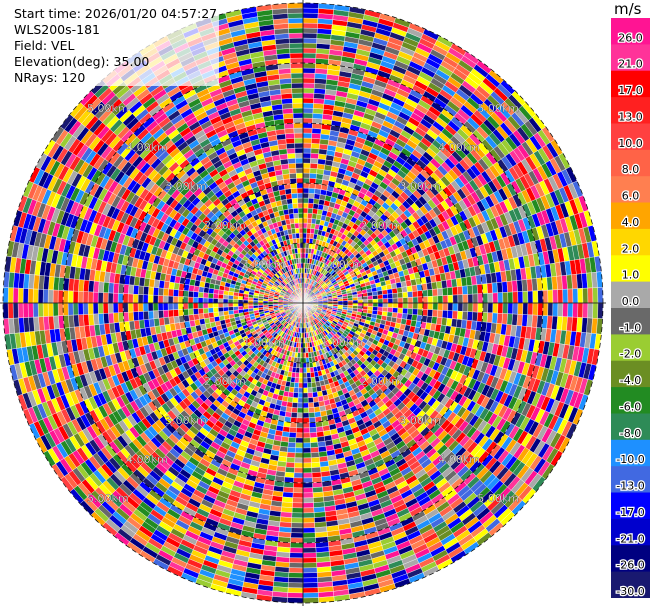  Describe the element at coordinates (631, 222) in the screenshot. I see `colorbar-tick-label: 4.0` at that location.